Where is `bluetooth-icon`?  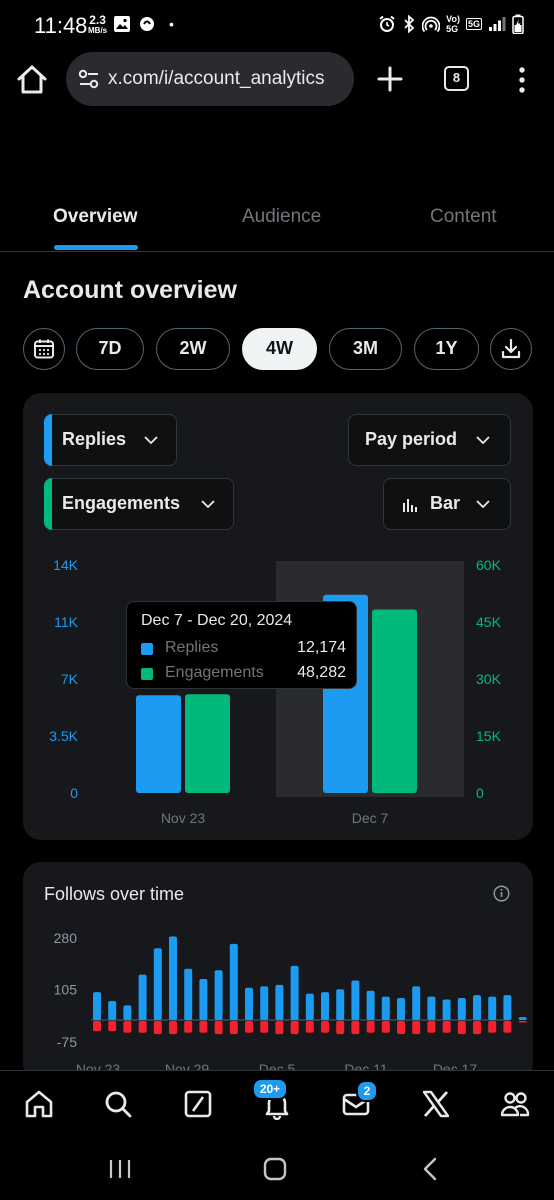
bluetooth-icon is located at coordinates (409, 24).